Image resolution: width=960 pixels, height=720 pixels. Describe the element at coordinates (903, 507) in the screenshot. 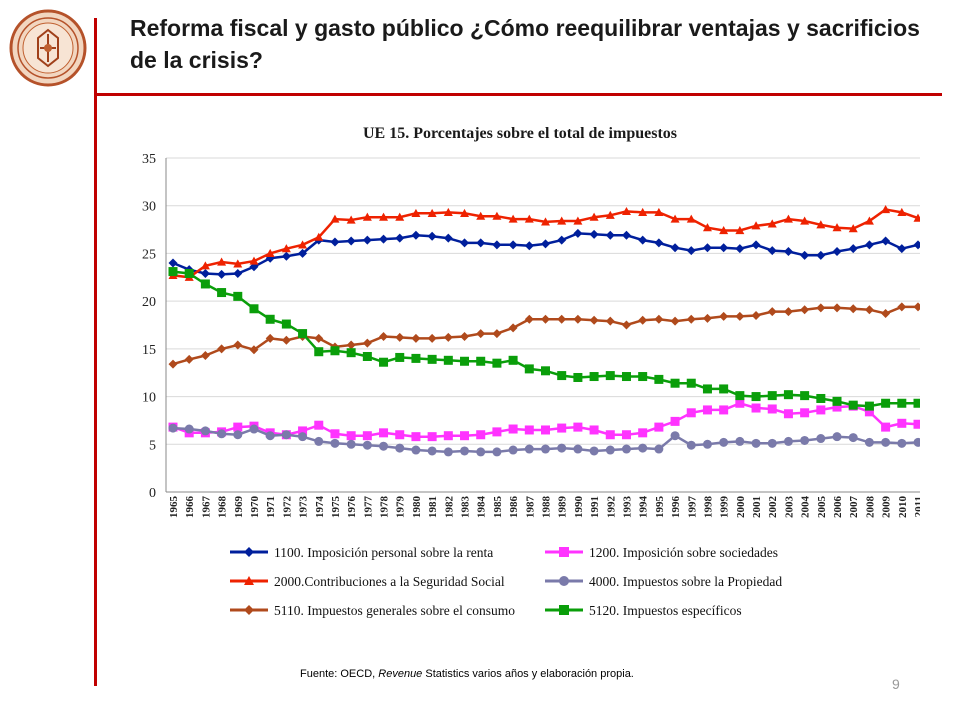

I see `x-tick-label: 2010` at that location.